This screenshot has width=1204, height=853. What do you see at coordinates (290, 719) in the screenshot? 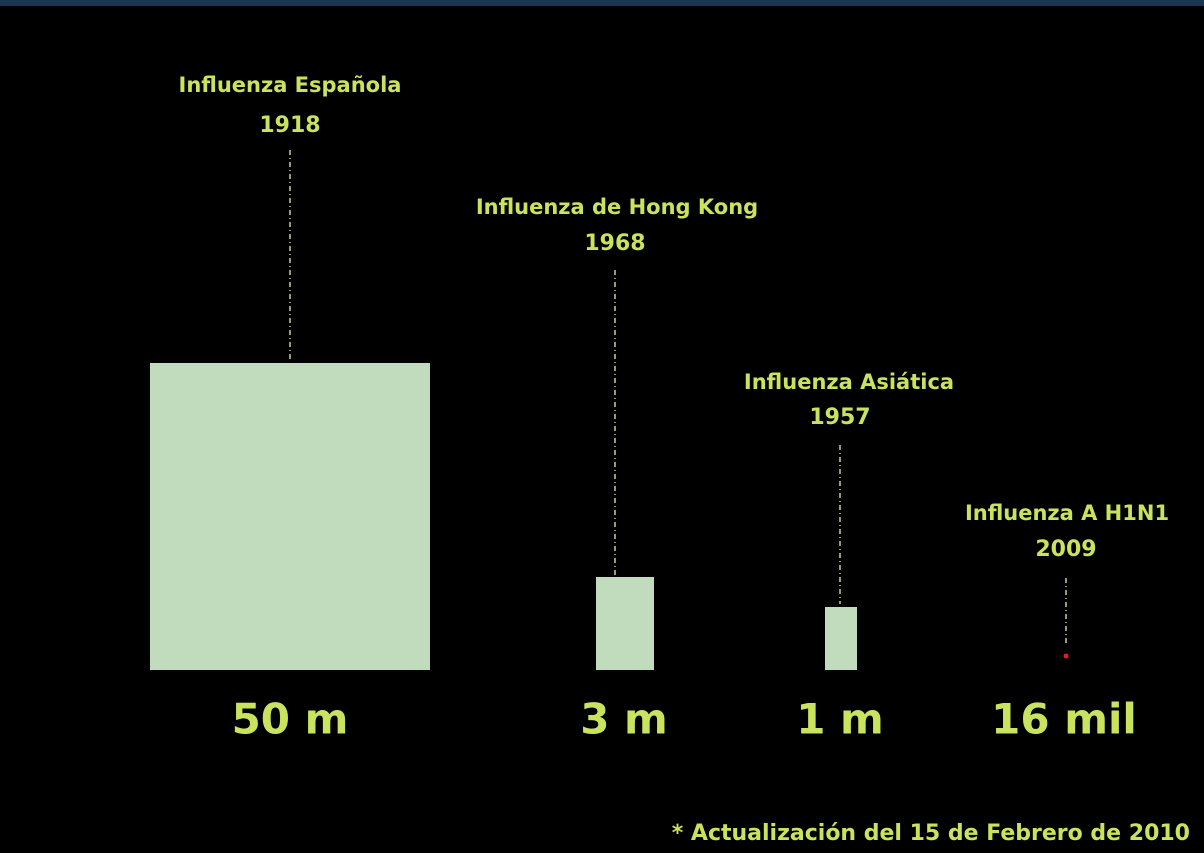
I see `death-count: 50 m` at bounding box center [290, 719].